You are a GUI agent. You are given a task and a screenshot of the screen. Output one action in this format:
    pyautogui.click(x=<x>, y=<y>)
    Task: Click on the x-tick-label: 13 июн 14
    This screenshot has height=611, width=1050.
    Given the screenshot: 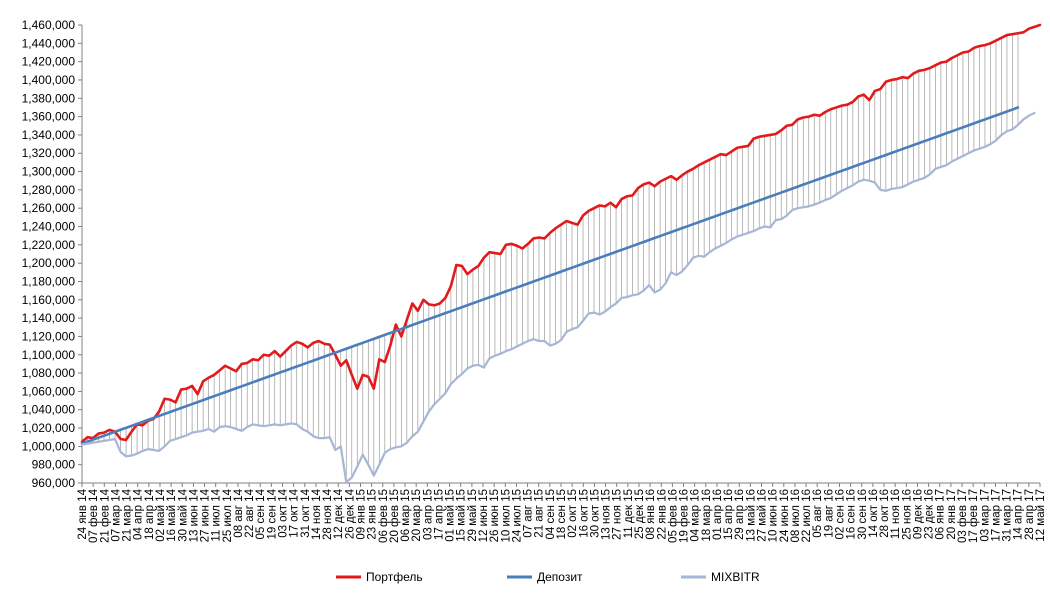 What is the action you would take?
    pyautogui.click(x=194, y=515)
    